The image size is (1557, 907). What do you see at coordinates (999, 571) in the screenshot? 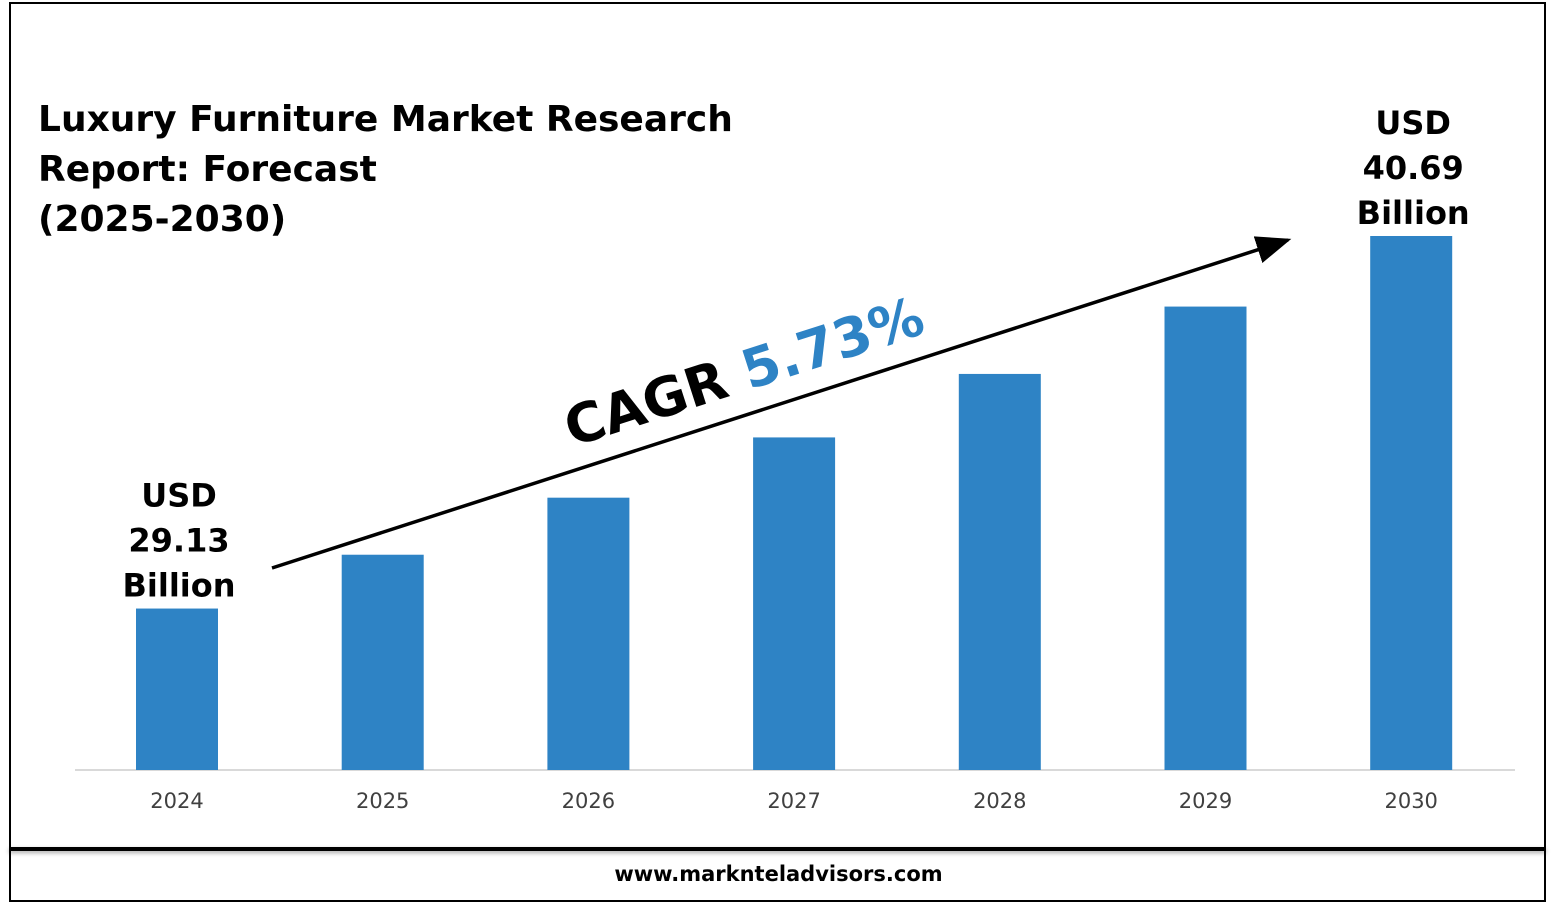
I see `bar-2028` at bounding box center [999, 571].